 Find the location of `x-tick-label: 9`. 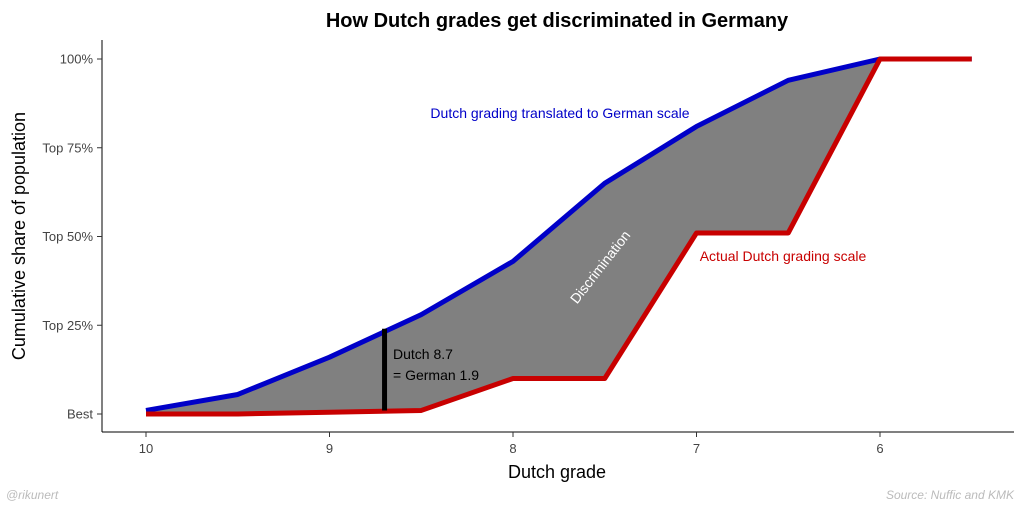

x-tick-label: 9 is located at coordinates (329, 448).